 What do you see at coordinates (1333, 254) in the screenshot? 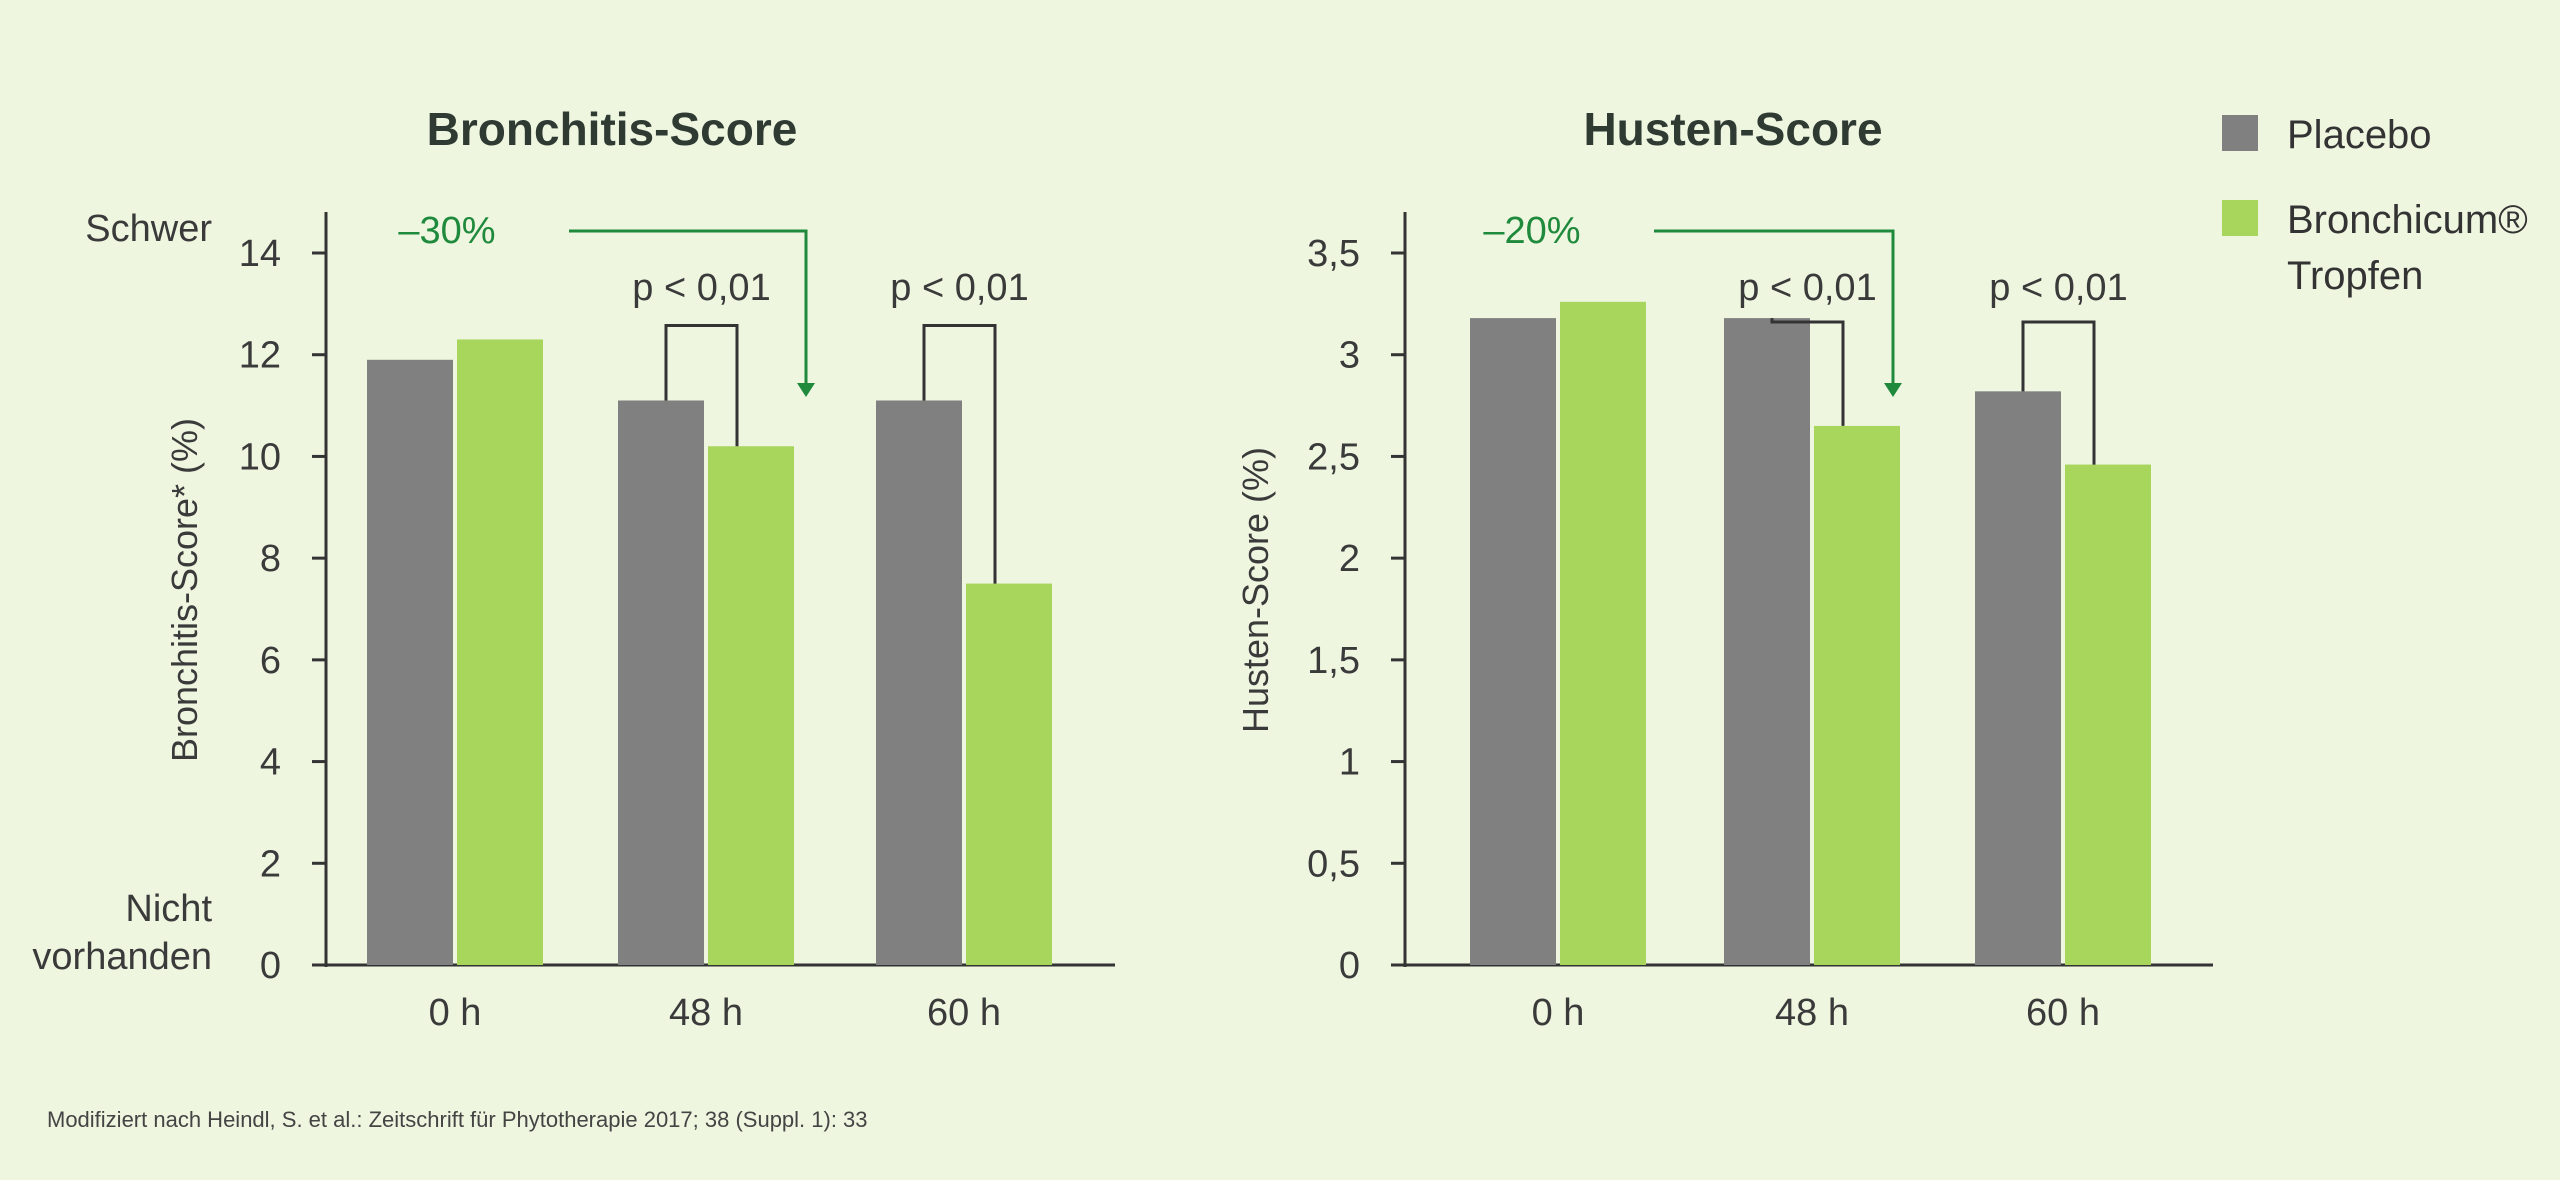
I see `y-tick-label: 3,5` at bounding box center [1333, 254].